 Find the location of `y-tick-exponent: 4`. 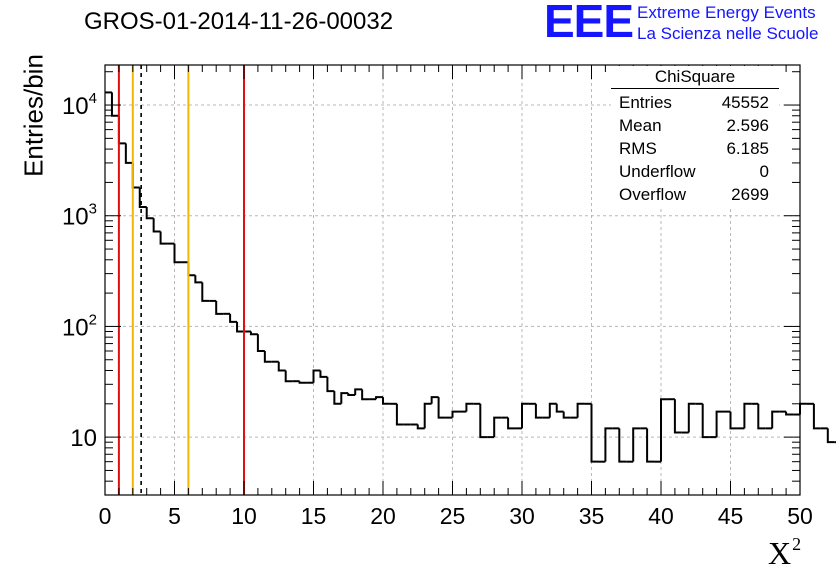

y-tick-exponent: 4 is located at coordinates (93, 98).